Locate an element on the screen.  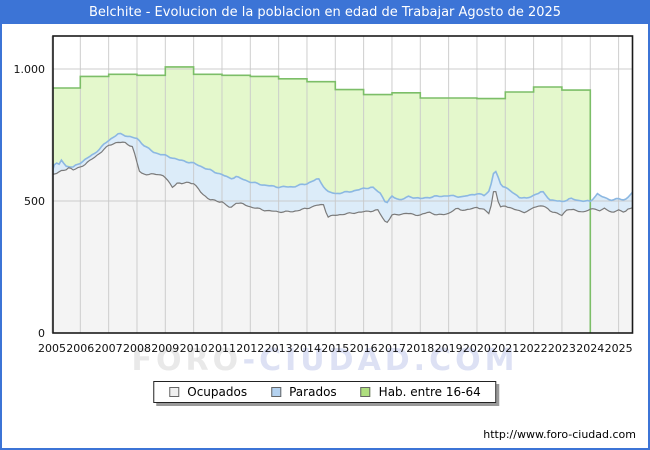
site-url: http://www.foro-ciudad.com is located at coordinates (559, 434).